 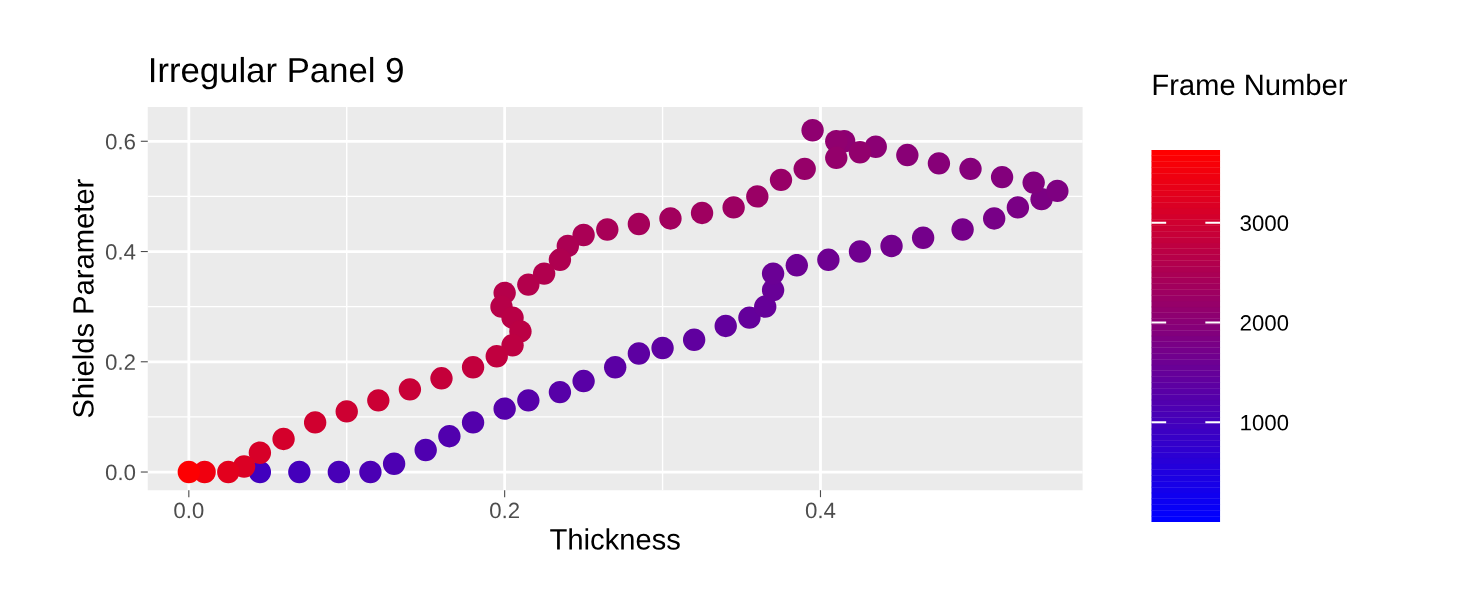 I want to click on y-tick-label: 0.4, so click(x=120, y=252).